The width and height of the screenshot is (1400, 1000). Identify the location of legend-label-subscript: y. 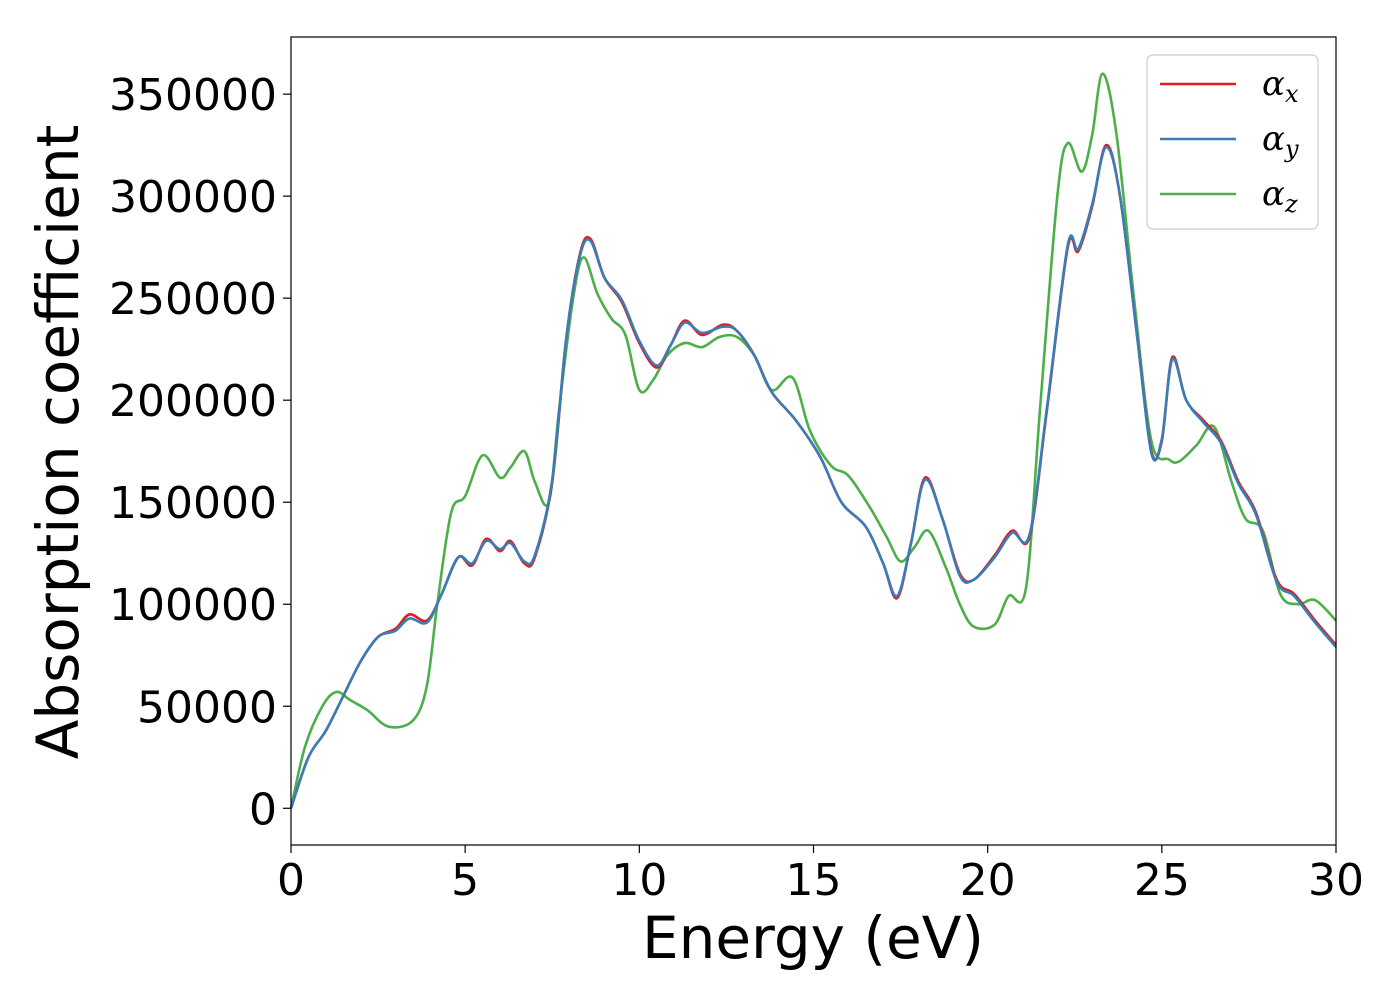
(1291, 149).